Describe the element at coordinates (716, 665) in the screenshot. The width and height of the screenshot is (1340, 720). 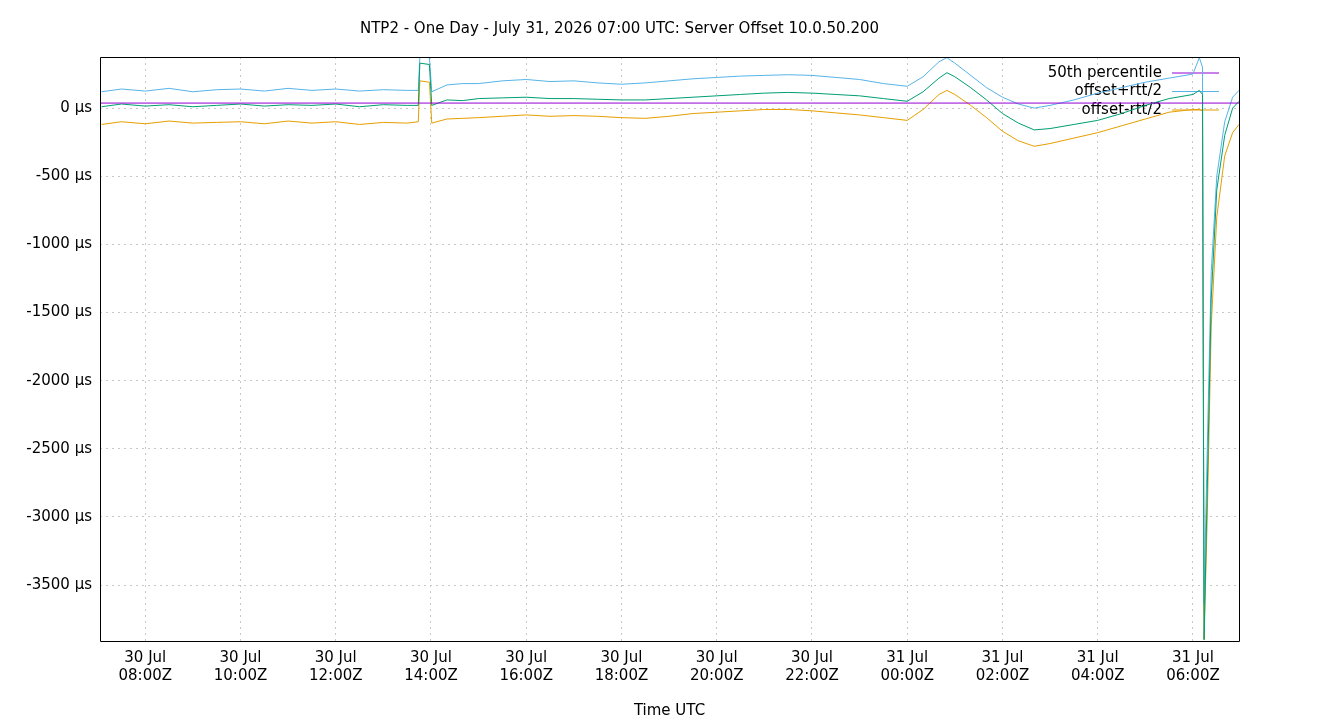
I see `x-tick-label: 30 Jul 20:00Z` at that location.